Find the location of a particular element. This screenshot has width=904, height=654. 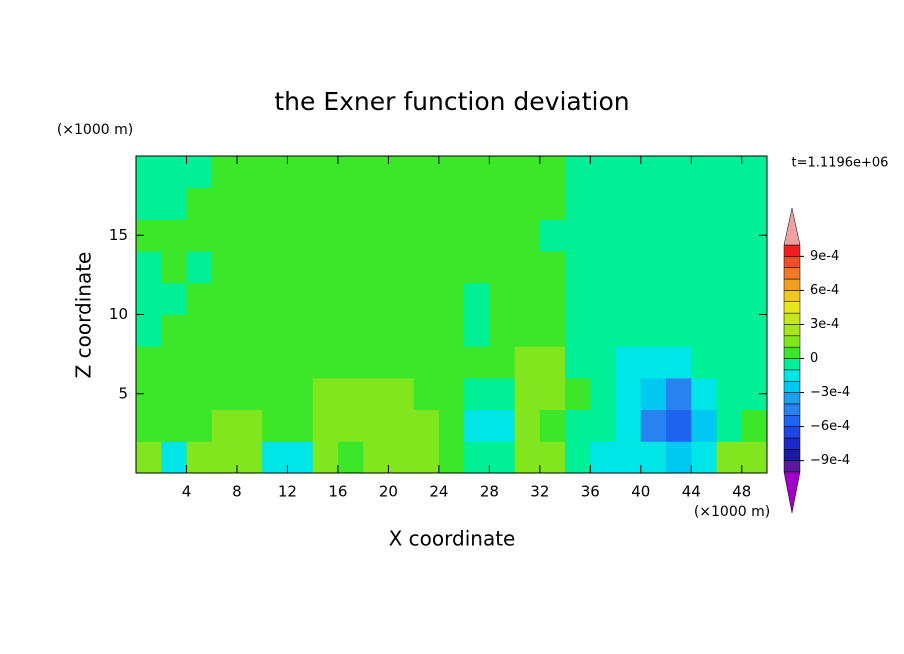

colorbar-under is located at coordinates (792, 492).